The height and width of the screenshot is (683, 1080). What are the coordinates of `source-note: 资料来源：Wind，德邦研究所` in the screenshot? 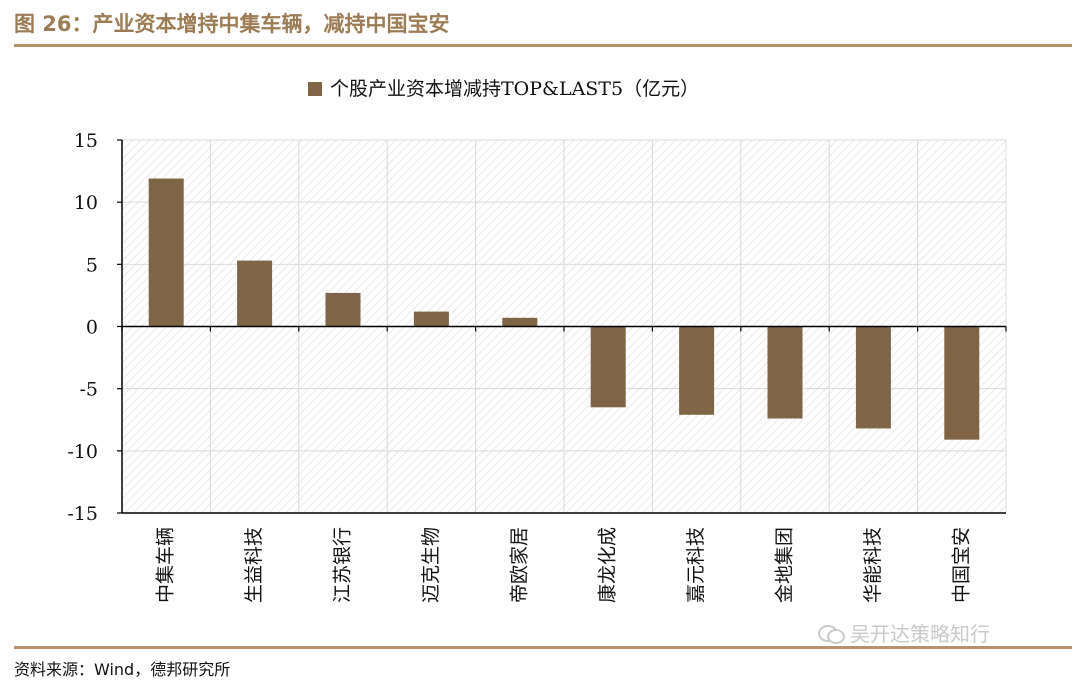 It's located at (122, 669).